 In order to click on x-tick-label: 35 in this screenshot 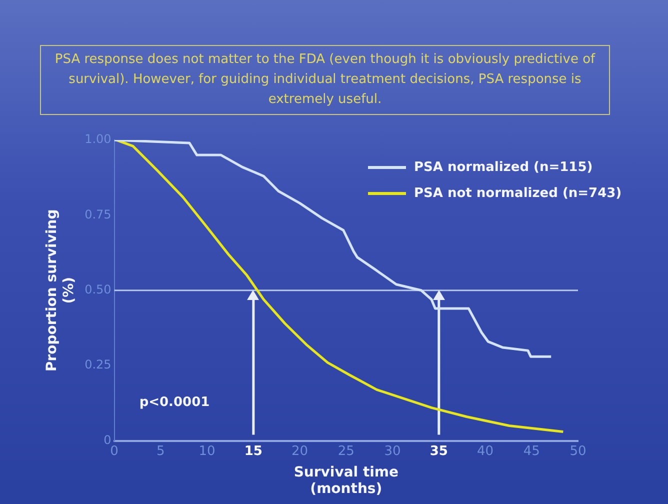, I will do `click(439, 451)`.